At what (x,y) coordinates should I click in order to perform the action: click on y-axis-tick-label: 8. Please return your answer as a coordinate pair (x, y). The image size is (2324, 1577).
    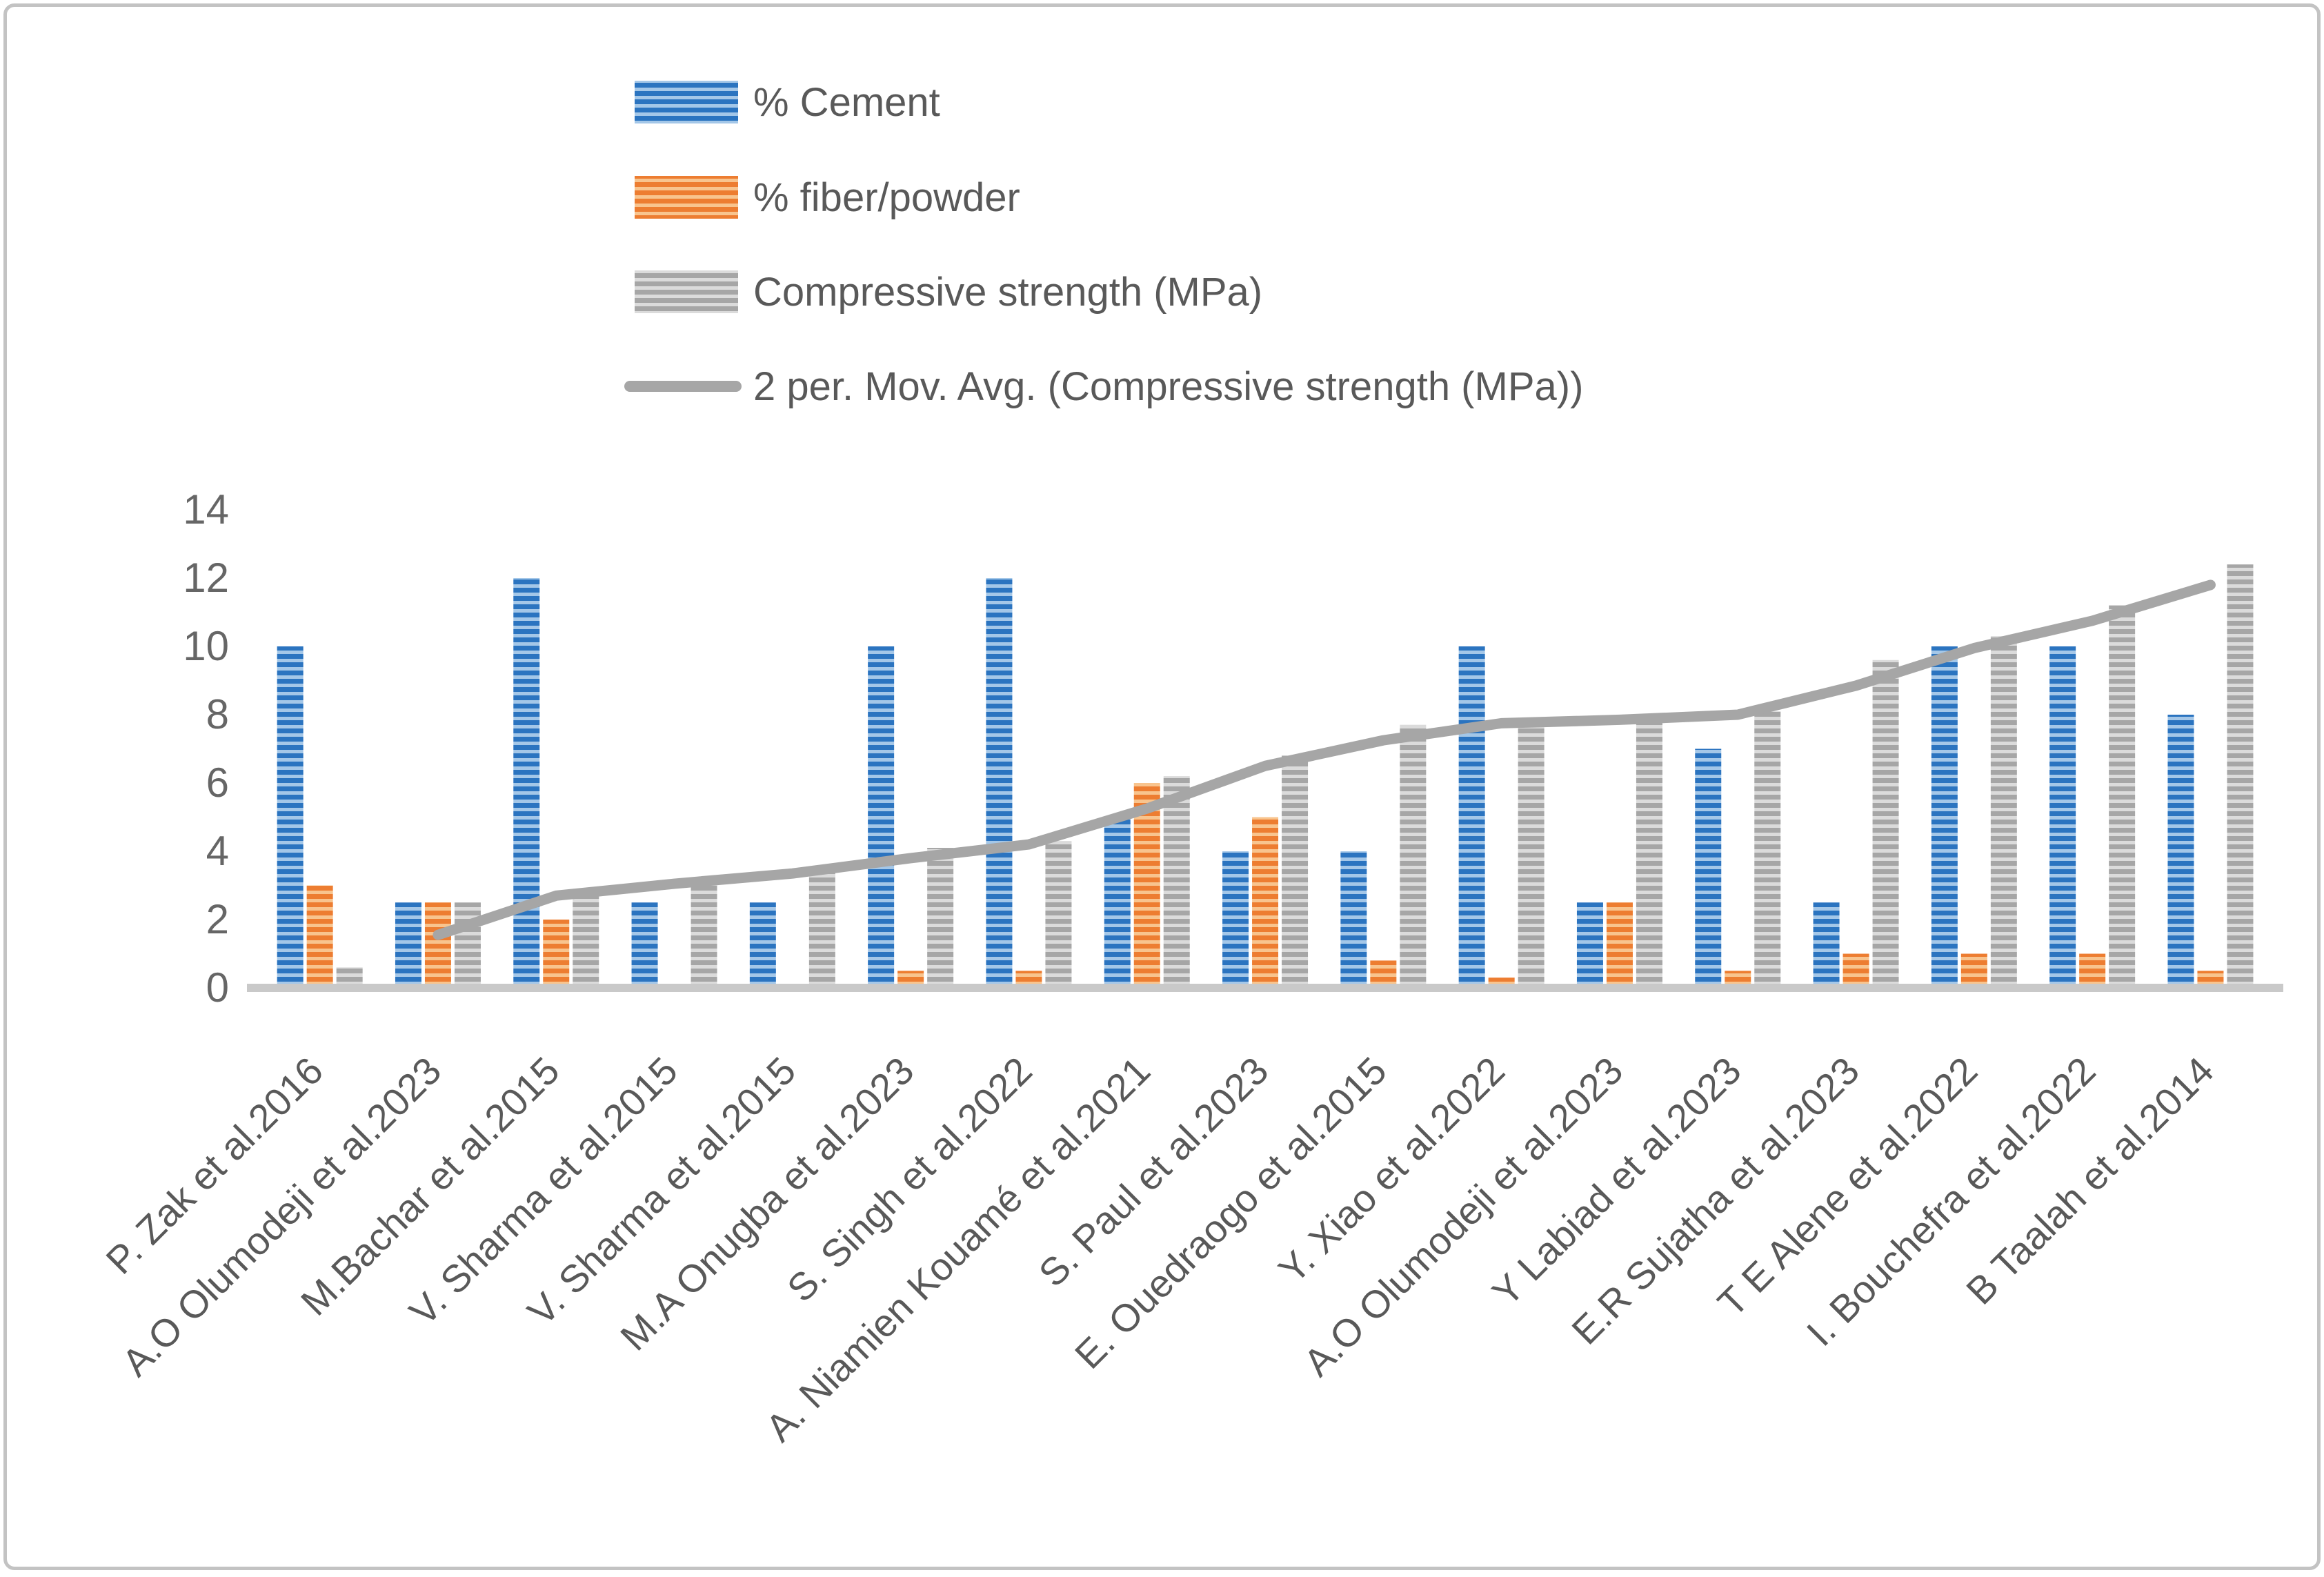
    Looking at the image, I should click on (217, 714).